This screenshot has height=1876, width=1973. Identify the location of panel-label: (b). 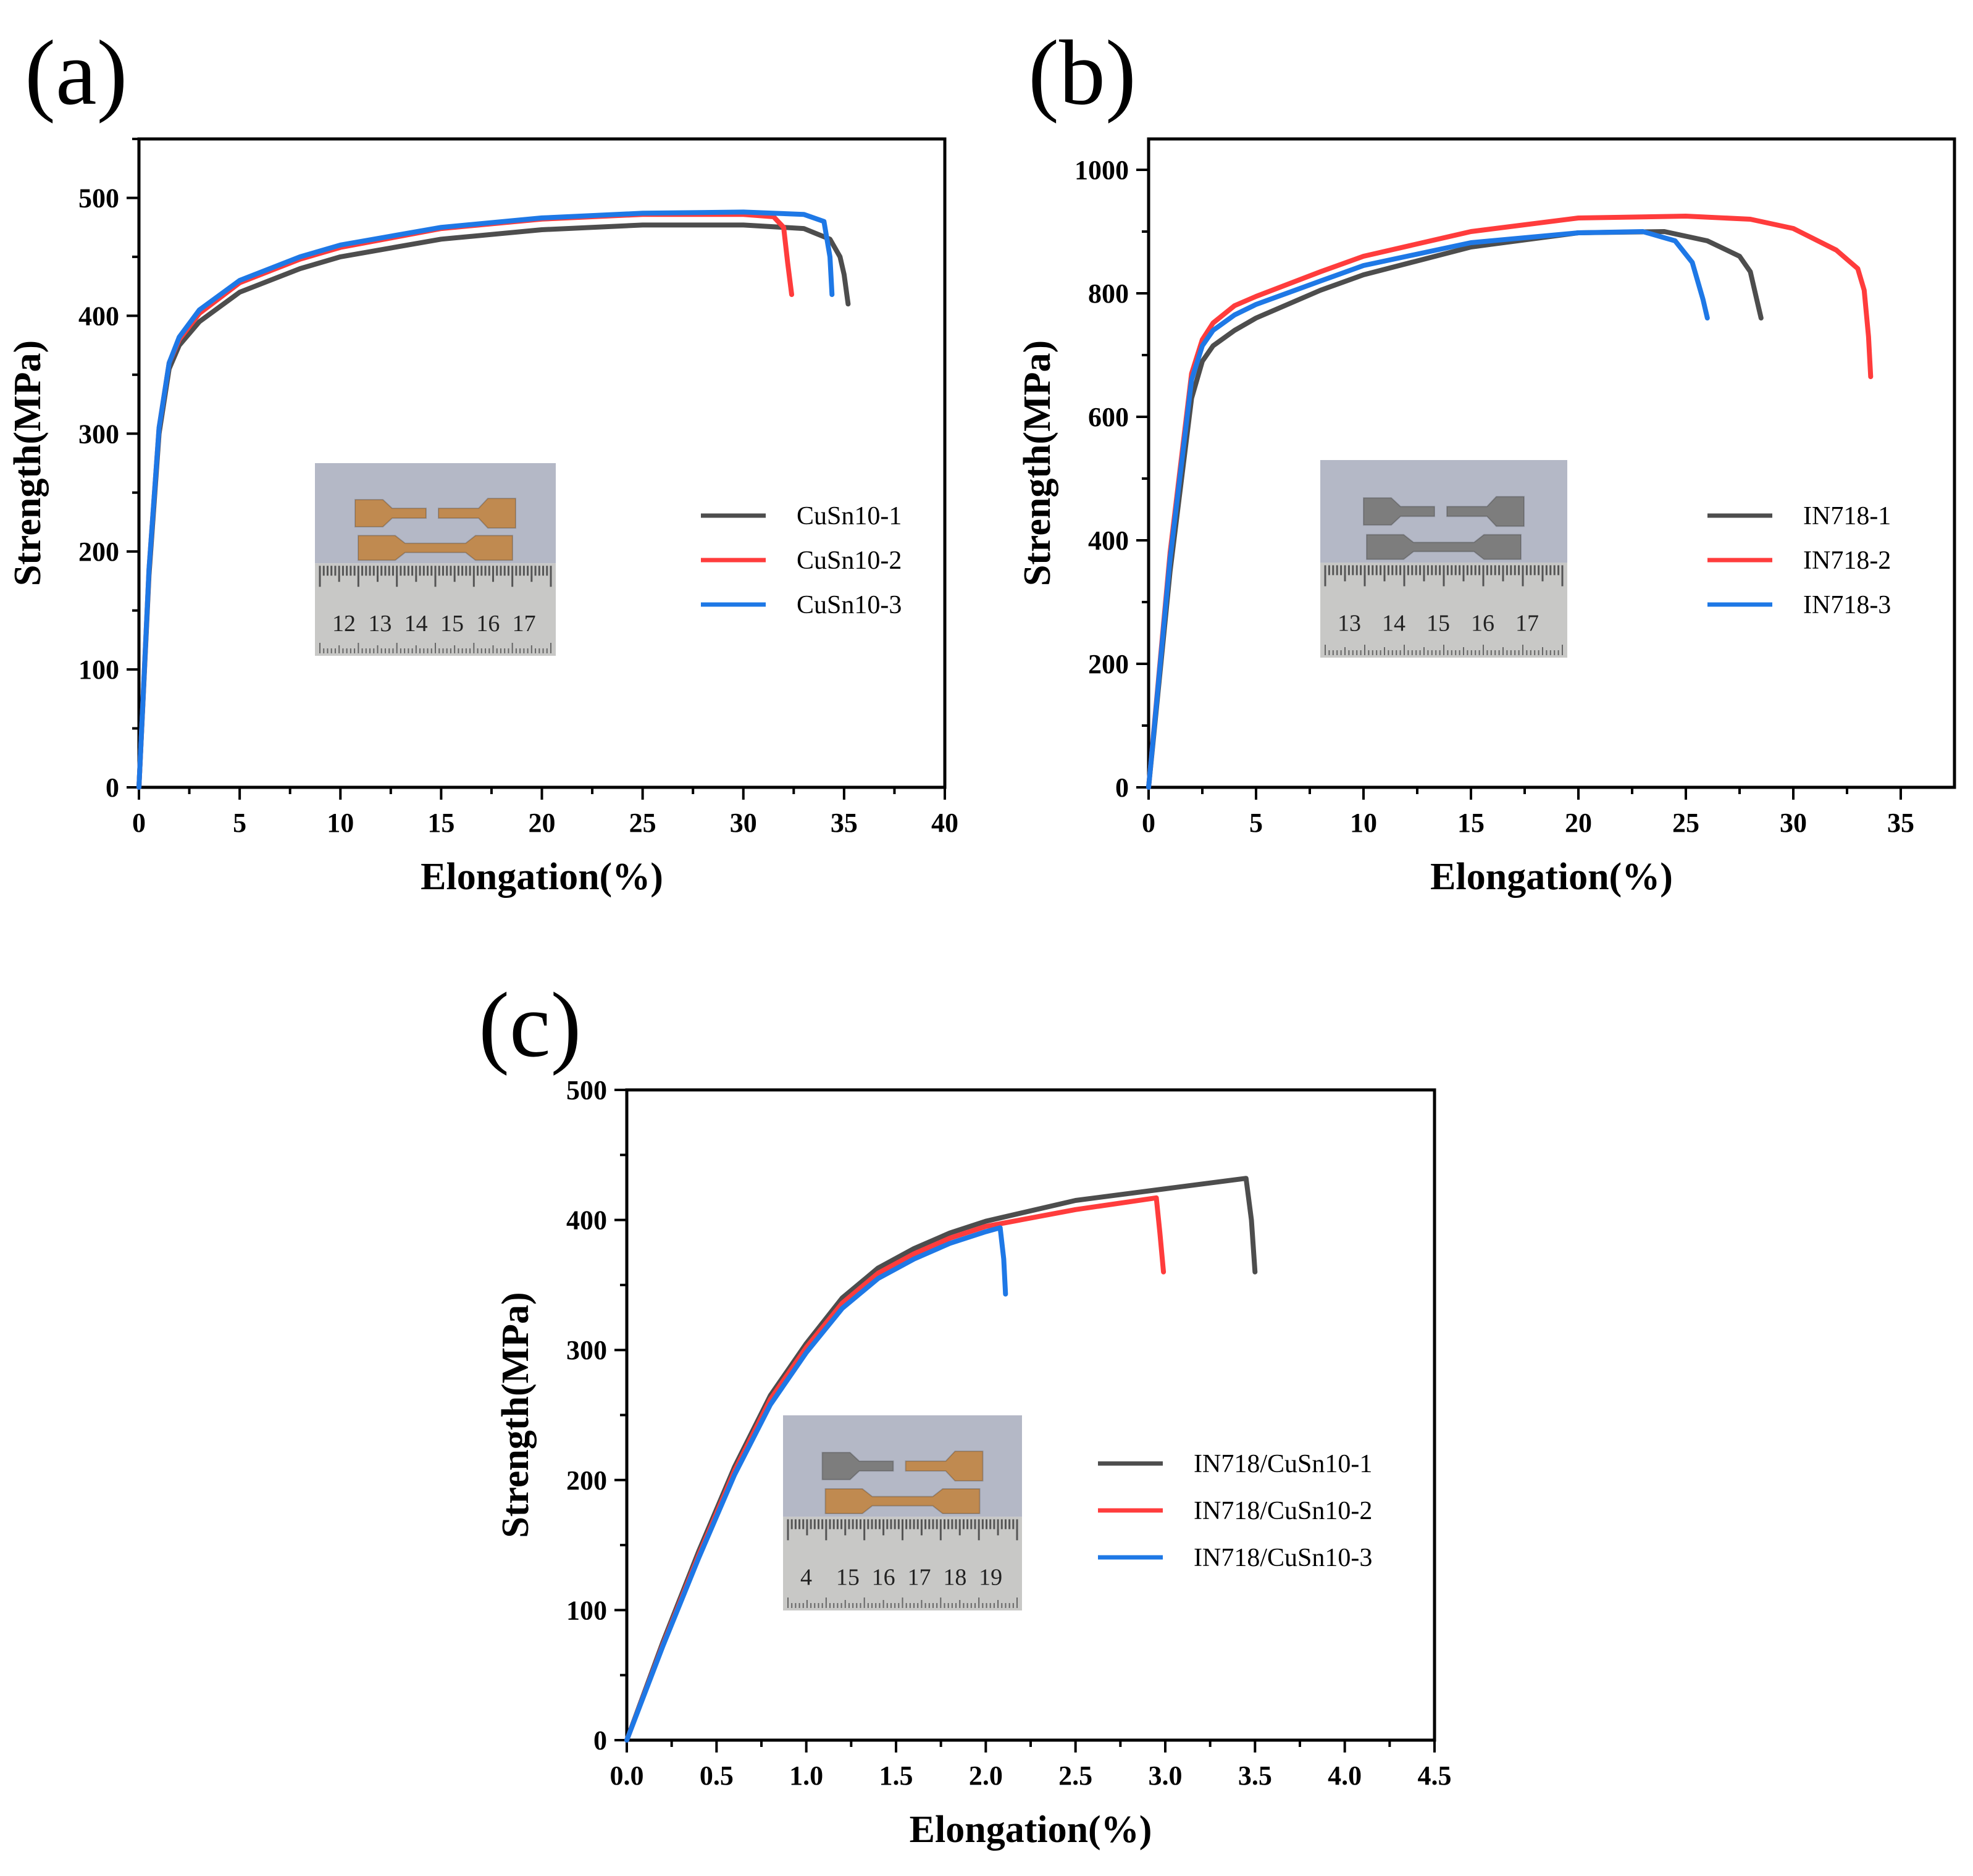
(1082, 73).